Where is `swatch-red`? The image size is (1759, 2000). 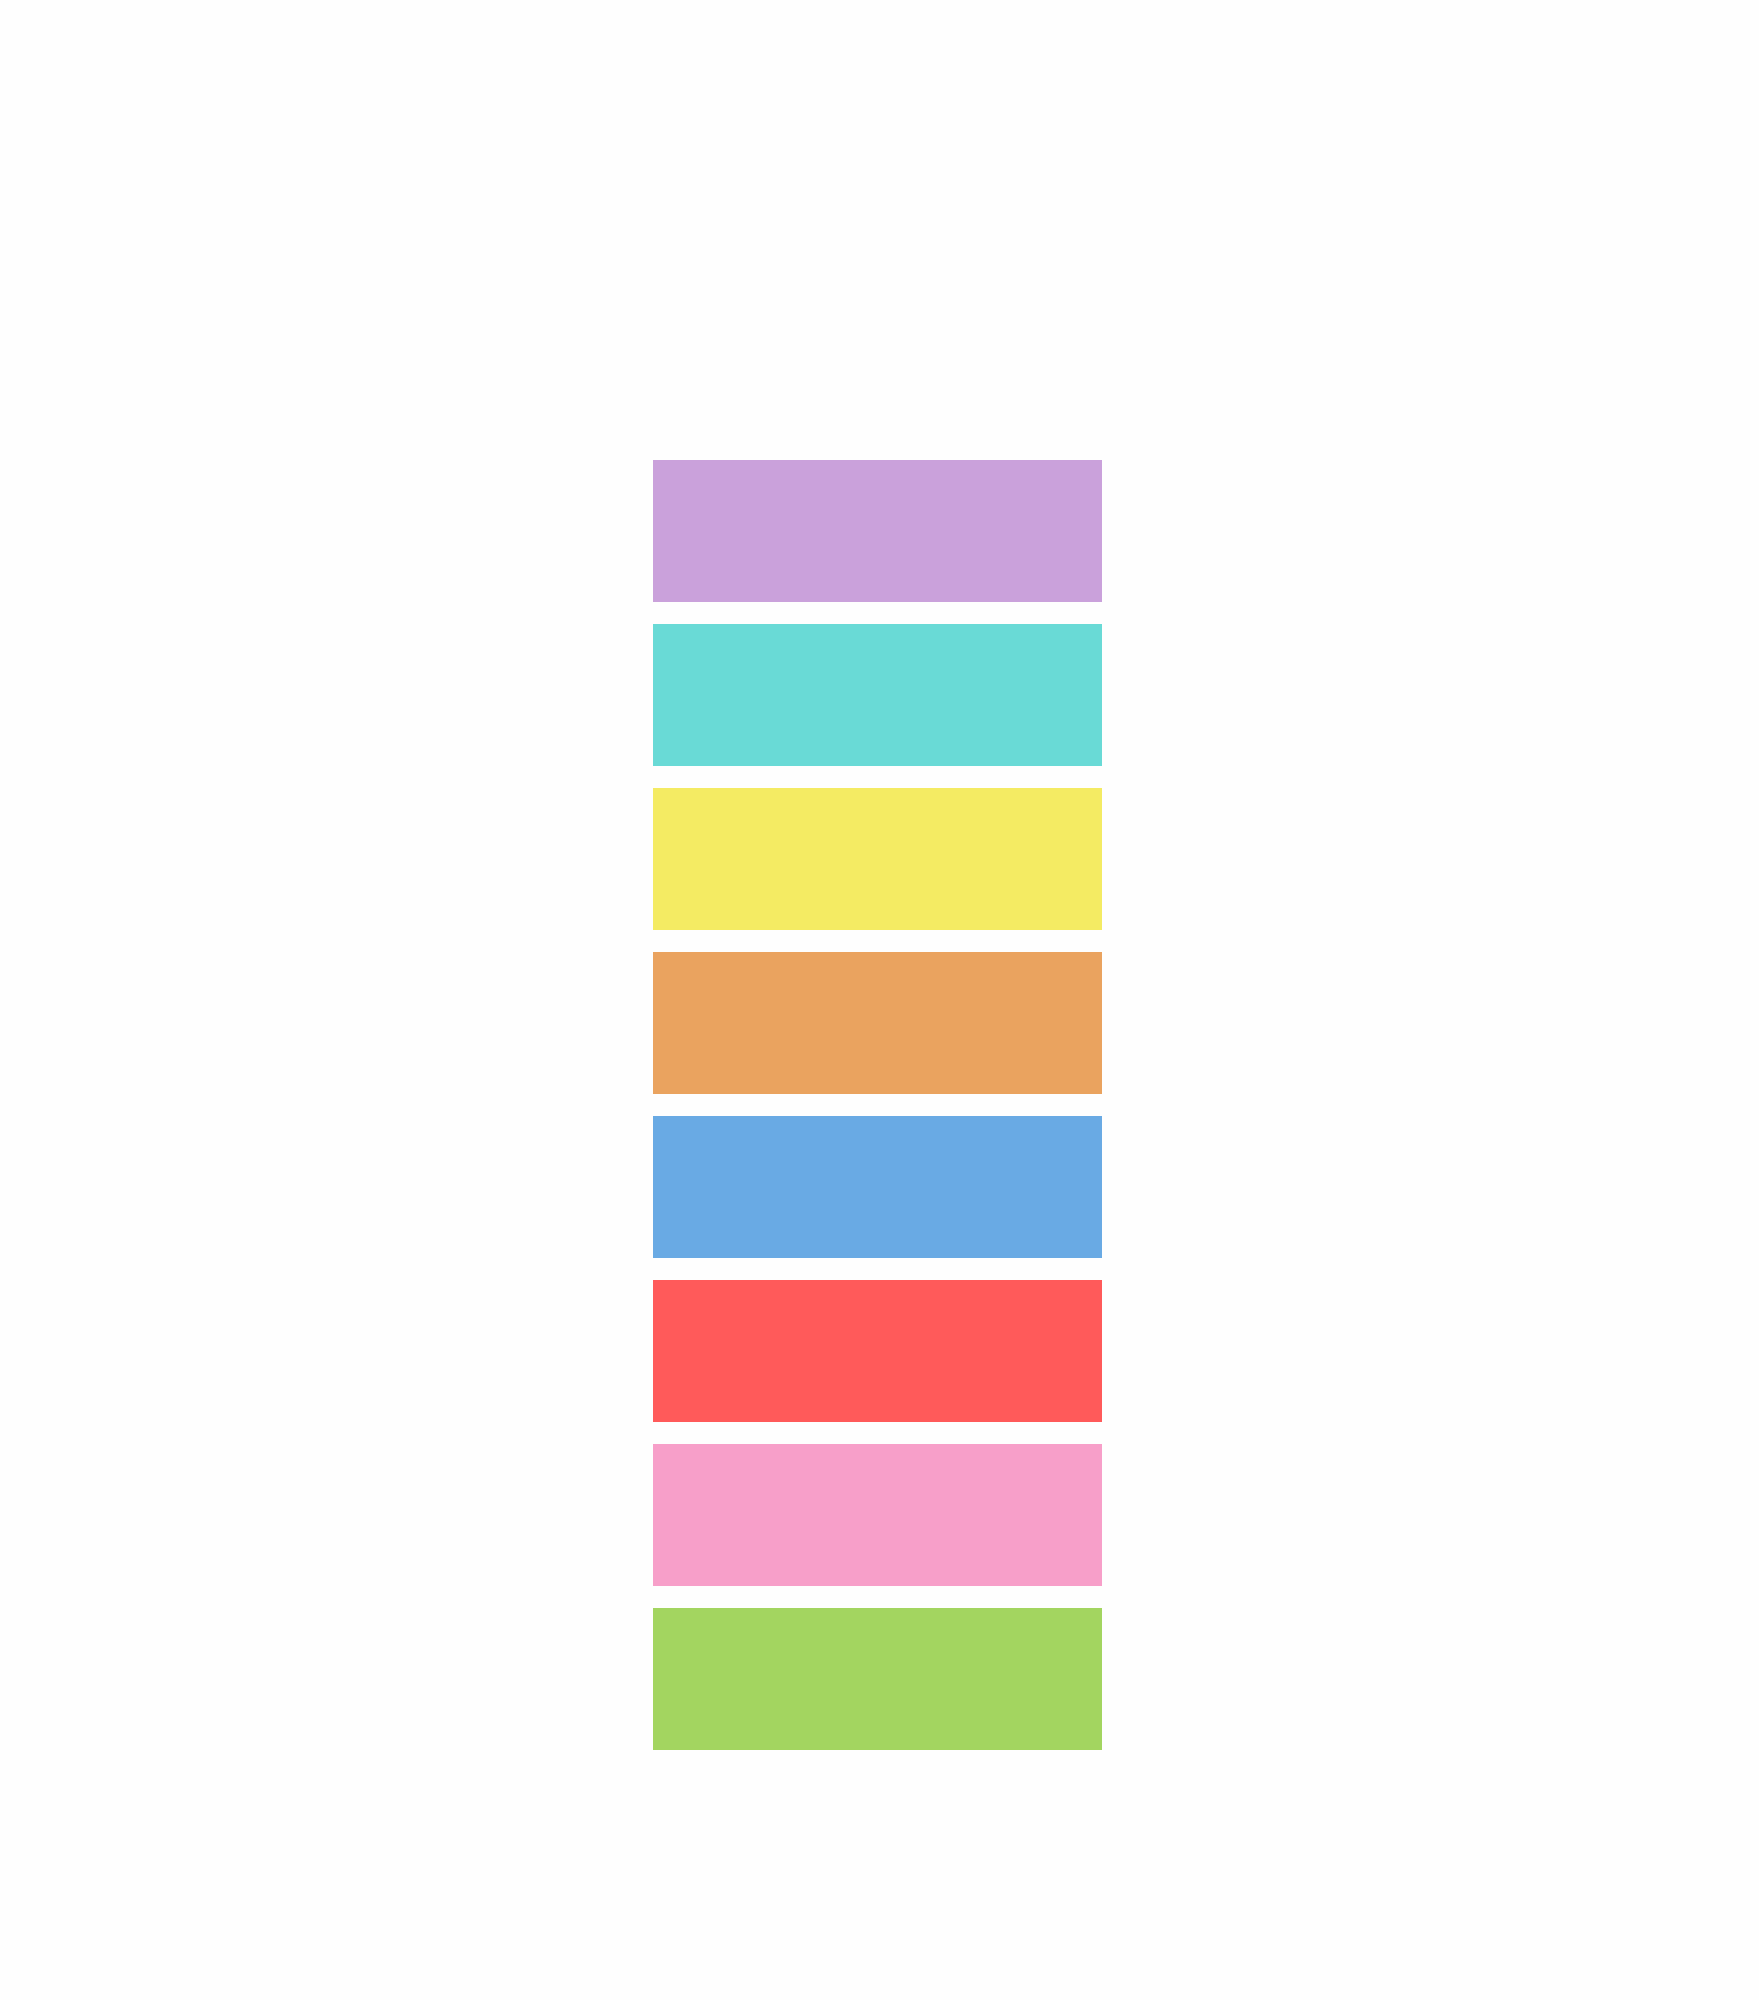
swatch-red is located at coordinates (877, 1351).